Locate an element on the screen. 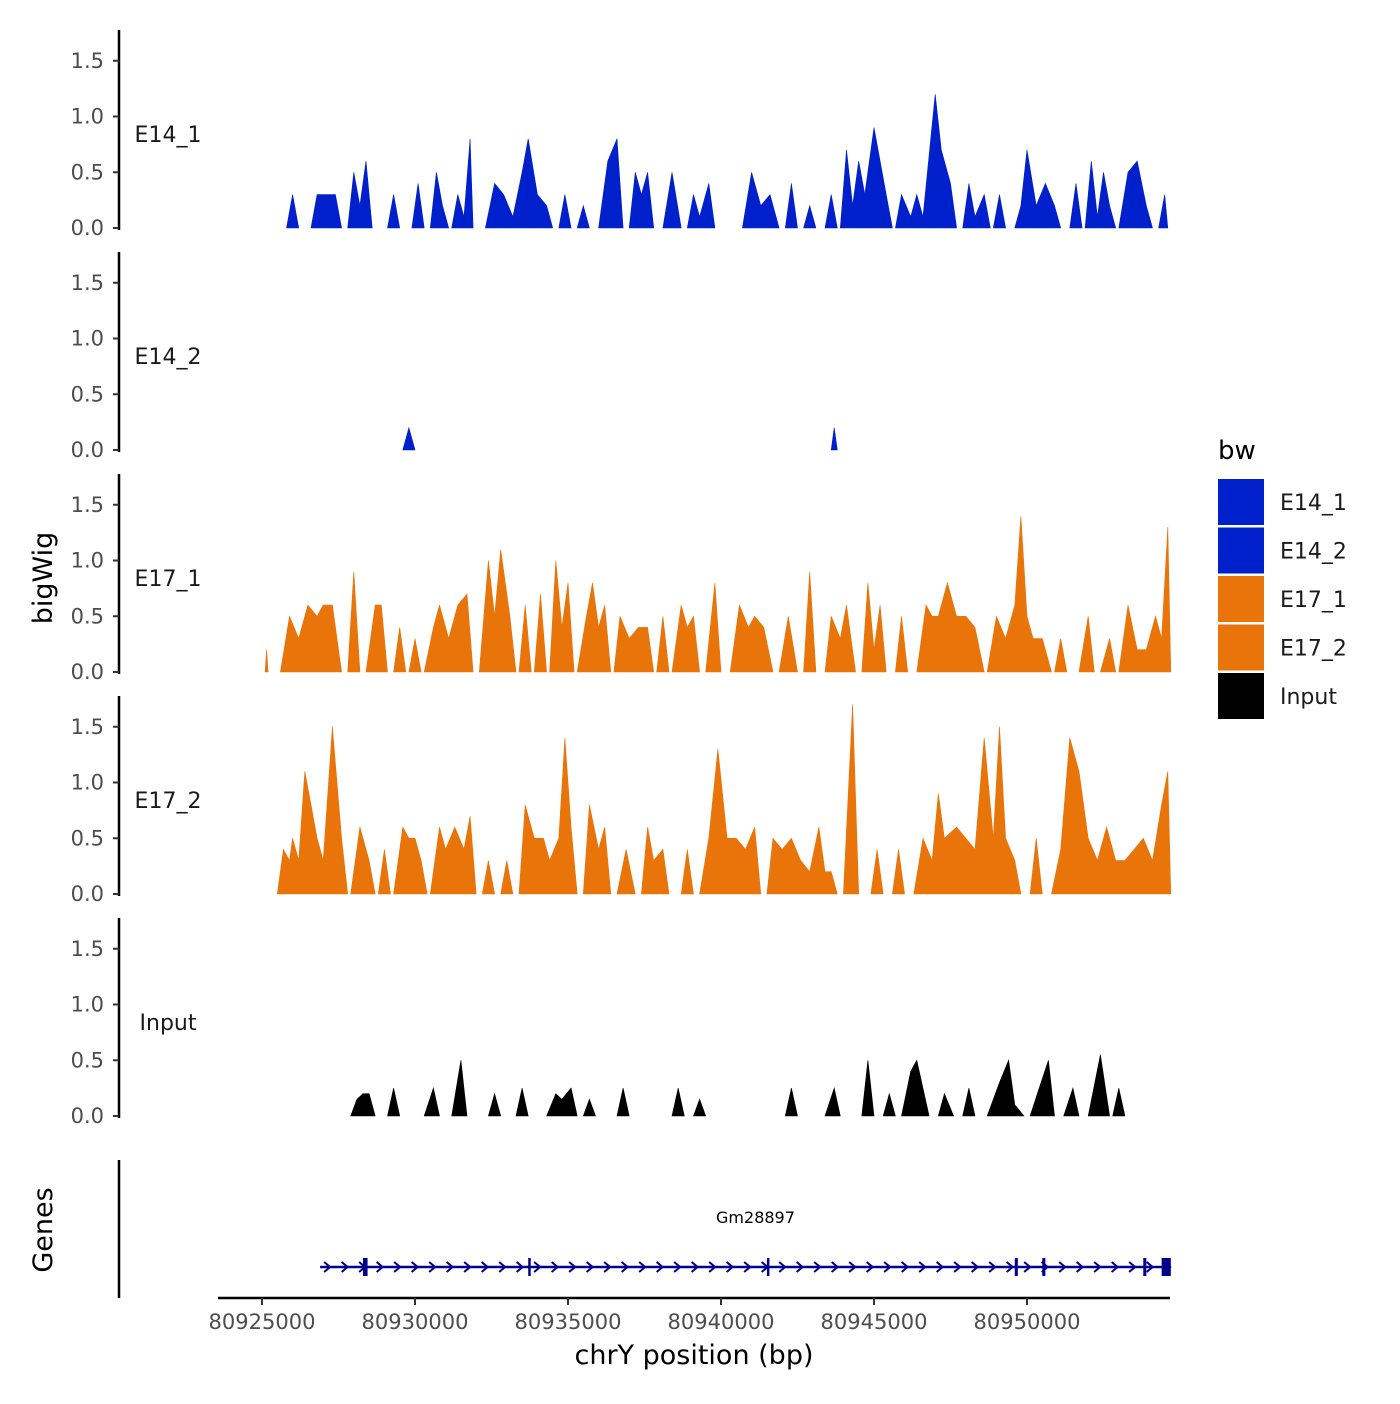 This screenshot has width=1400, height=1404. track-panel-E14_2: 0.0 0.5 1.0 1.5 E14_2 is located at coordinates (454, 357).